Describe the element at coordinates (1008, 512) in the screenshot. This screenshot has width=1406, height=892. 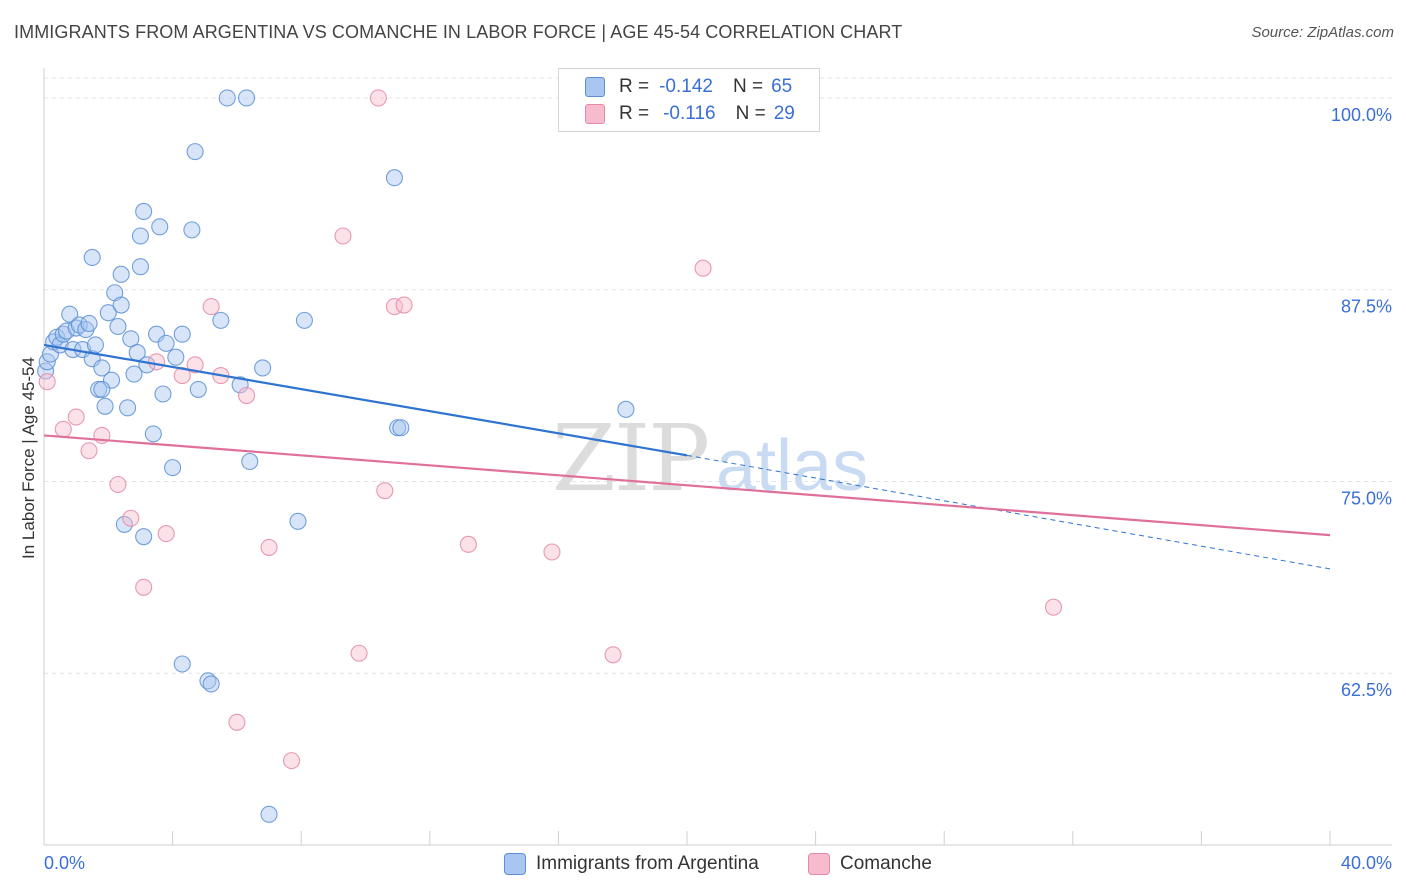
I see `argentina-trend-extension` at that location.